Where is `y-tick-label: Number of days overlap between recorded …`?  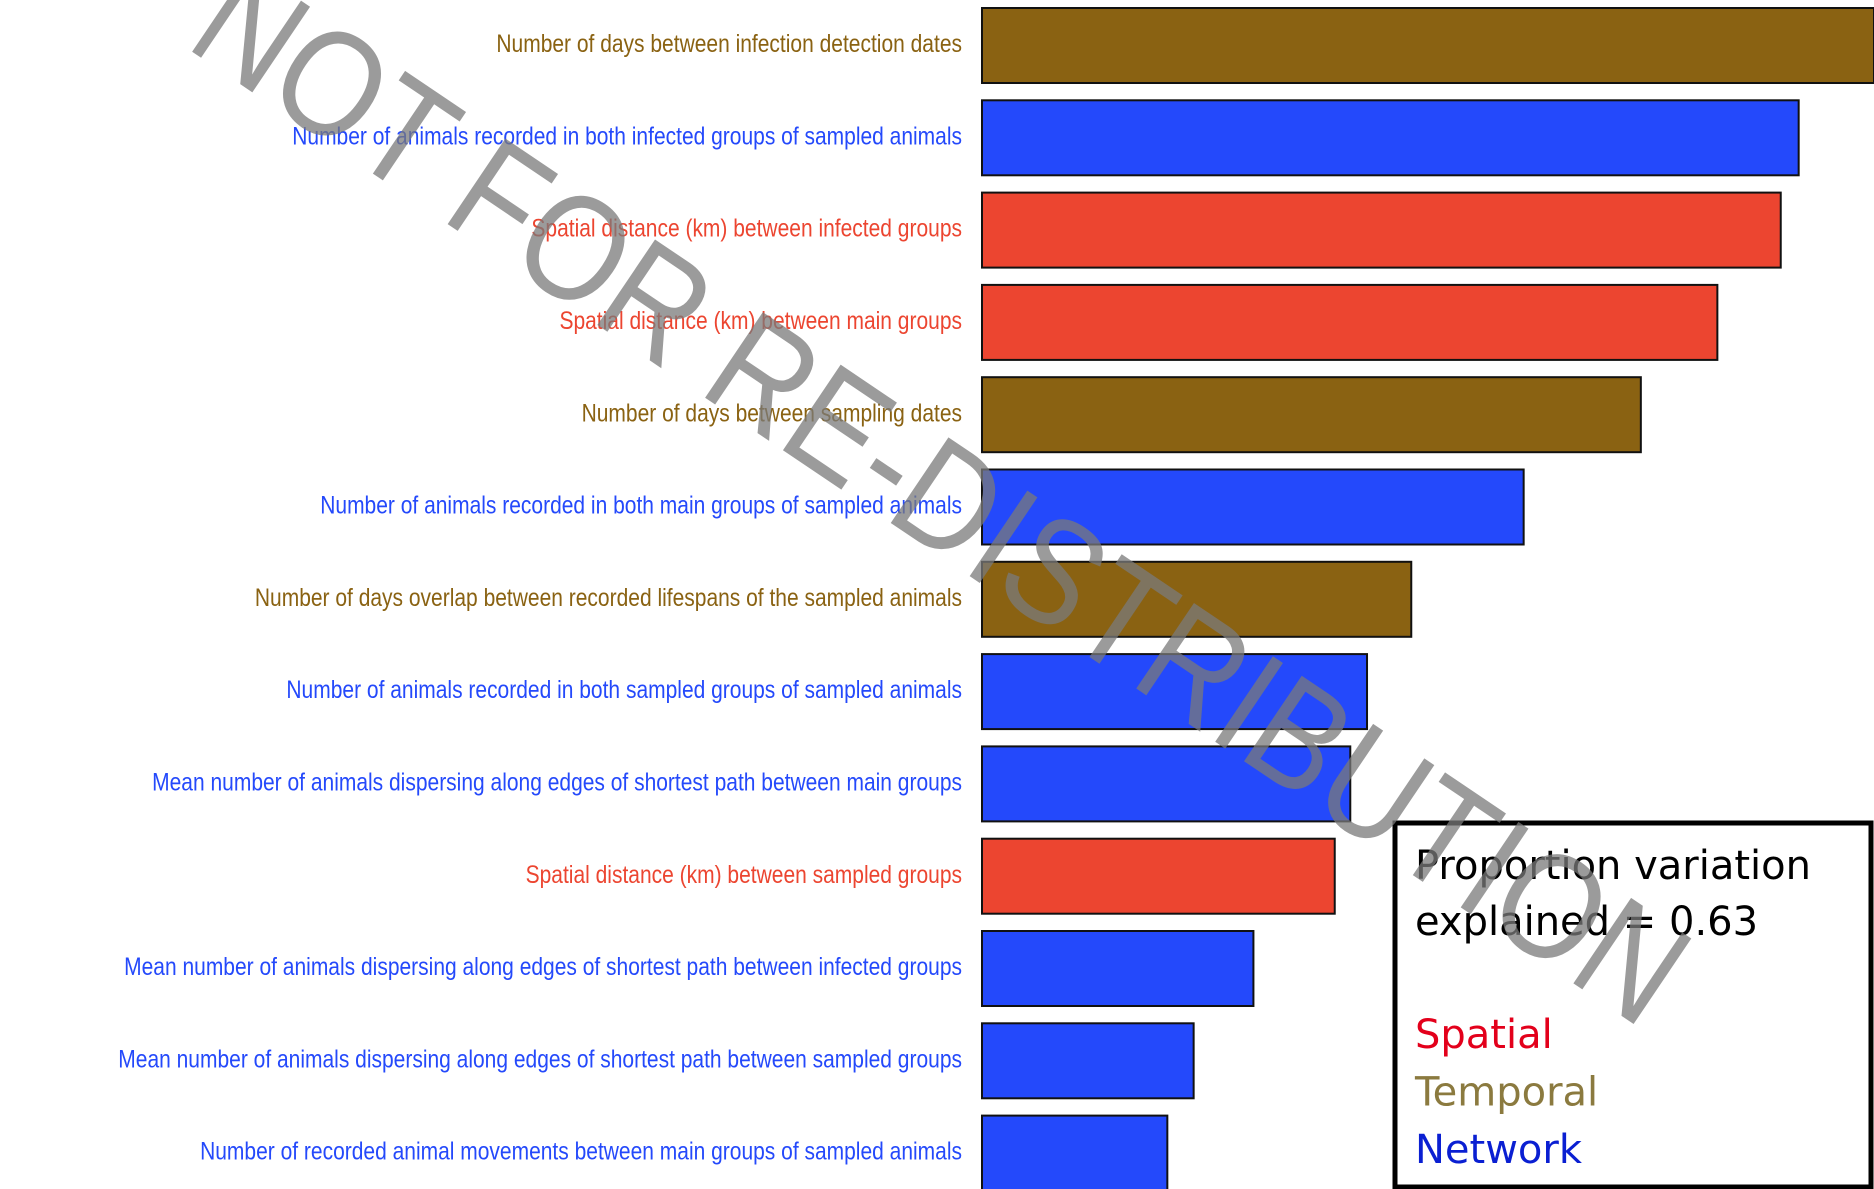
y-tick-label: Number of days overlap between recorded … is located at coordinates (608, 597).